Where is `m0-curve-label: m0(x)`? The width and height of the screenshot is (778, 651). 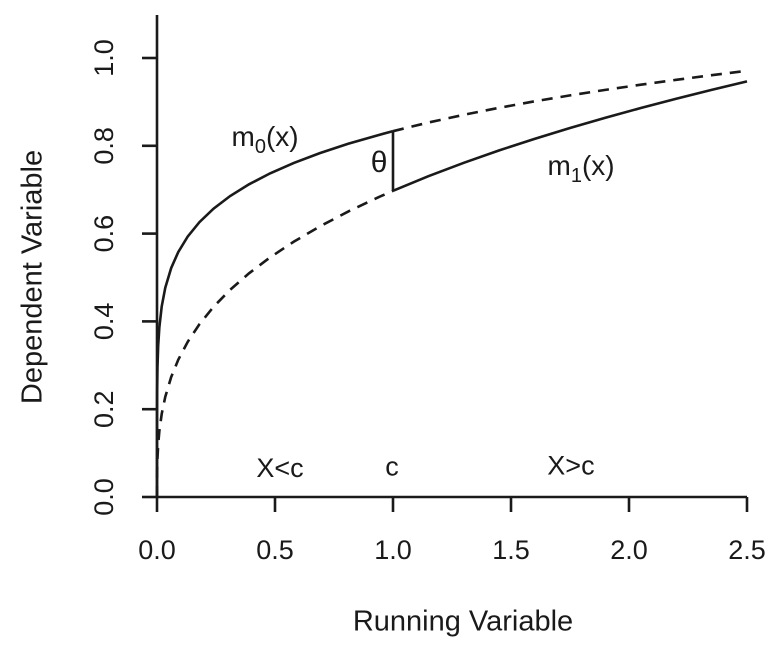 m0-curve-label: m0(x) is located at coordinates (265, 139).